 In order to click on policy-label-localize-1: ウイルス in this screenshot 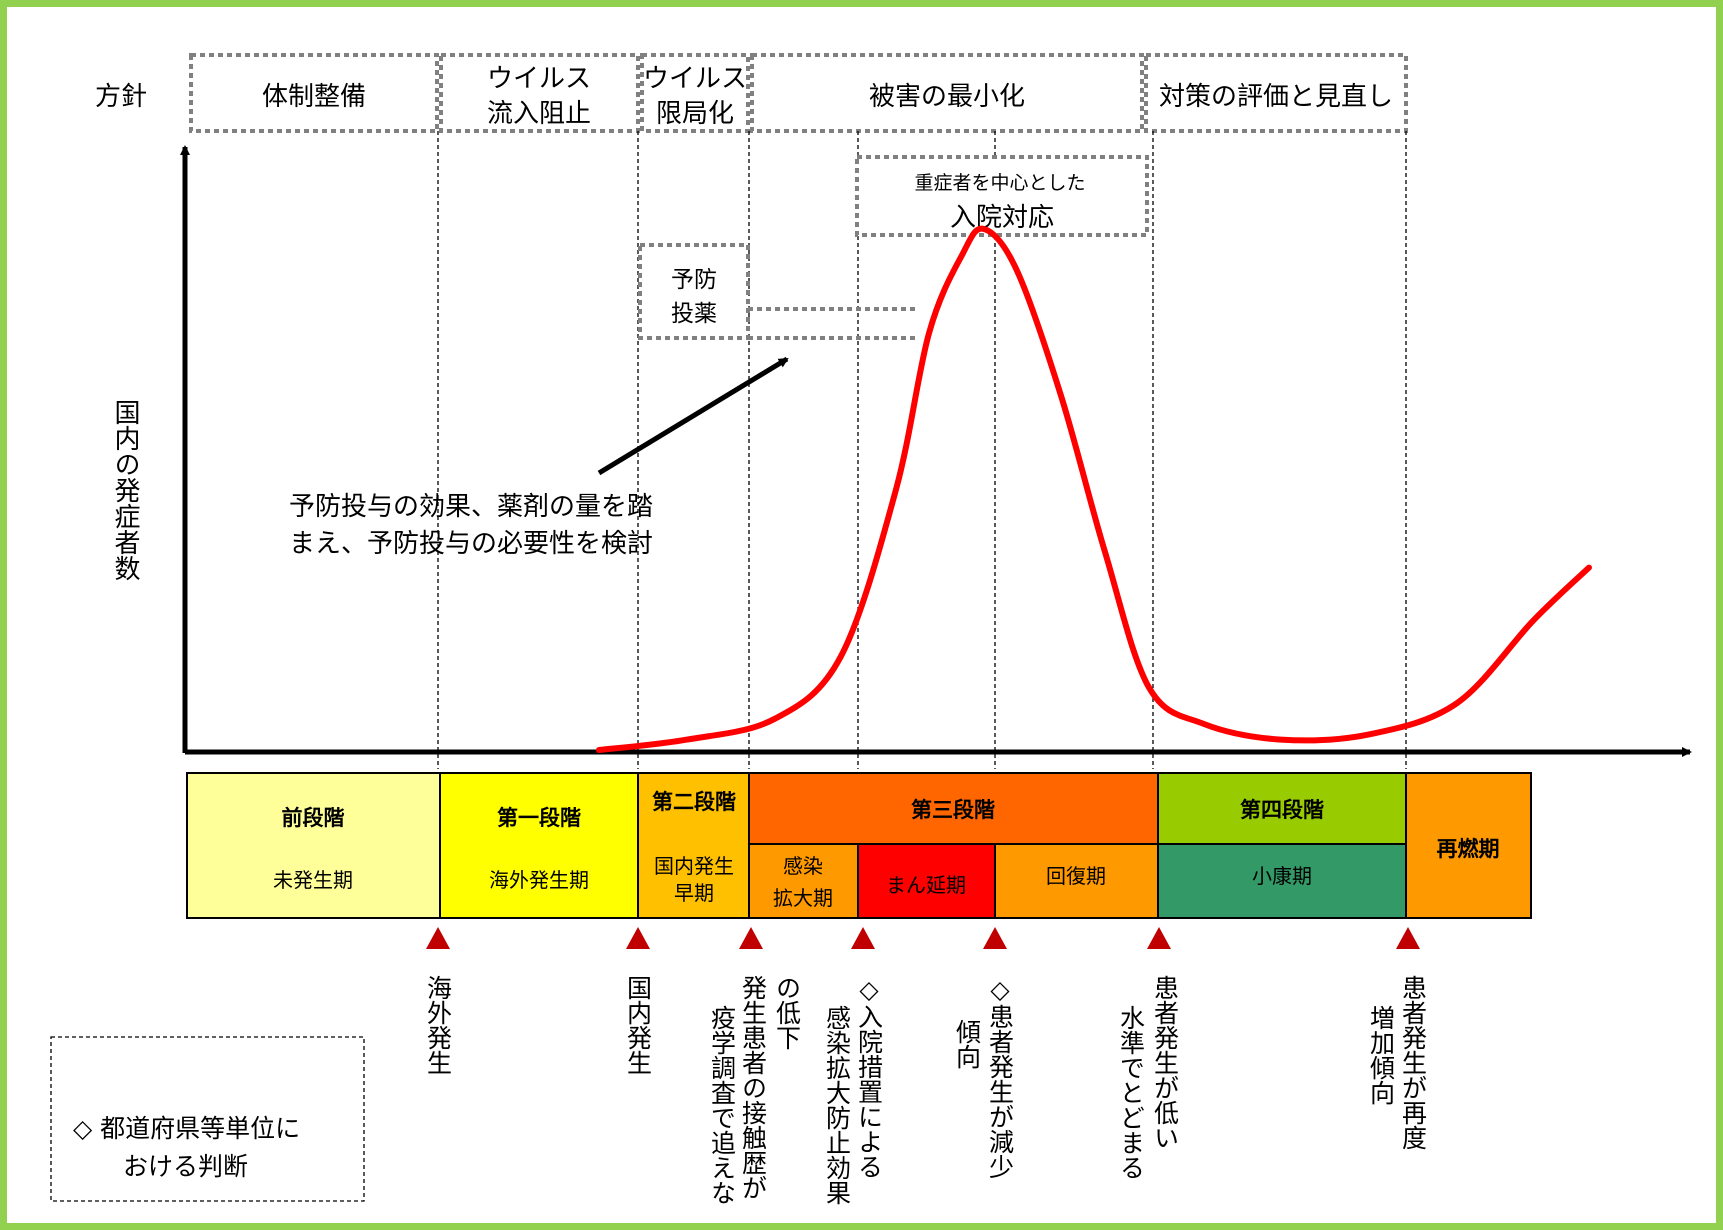, I will do `click(695, 79)`.